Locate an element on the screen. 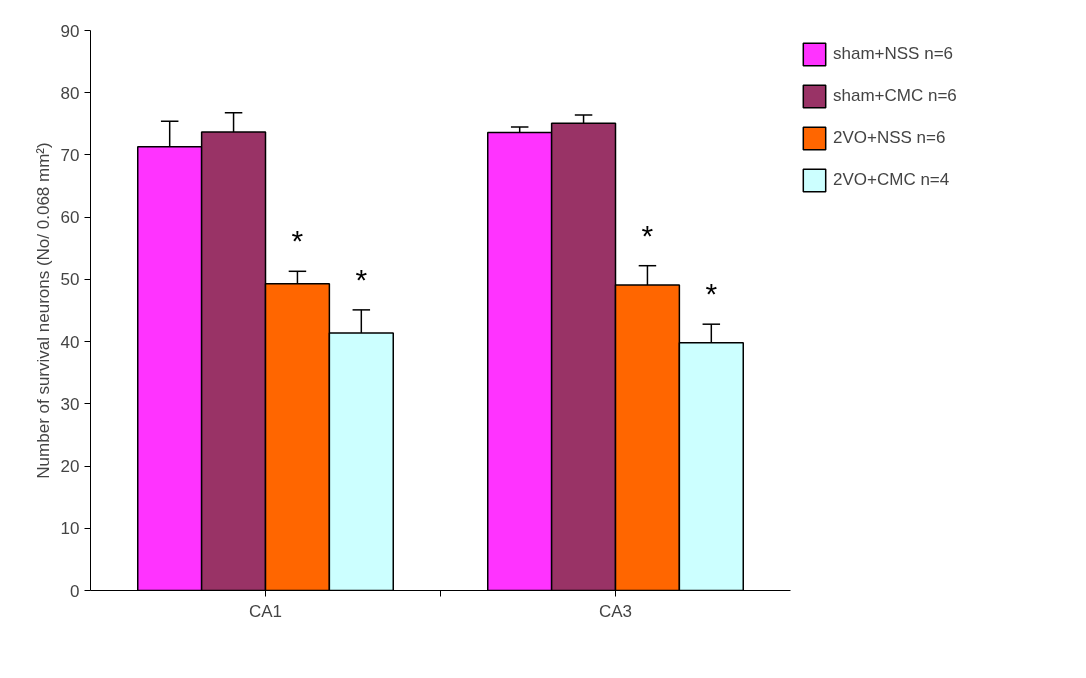 The image size is (1086, 678). y-tick-label: 20 is located at coordinates (70, 467).